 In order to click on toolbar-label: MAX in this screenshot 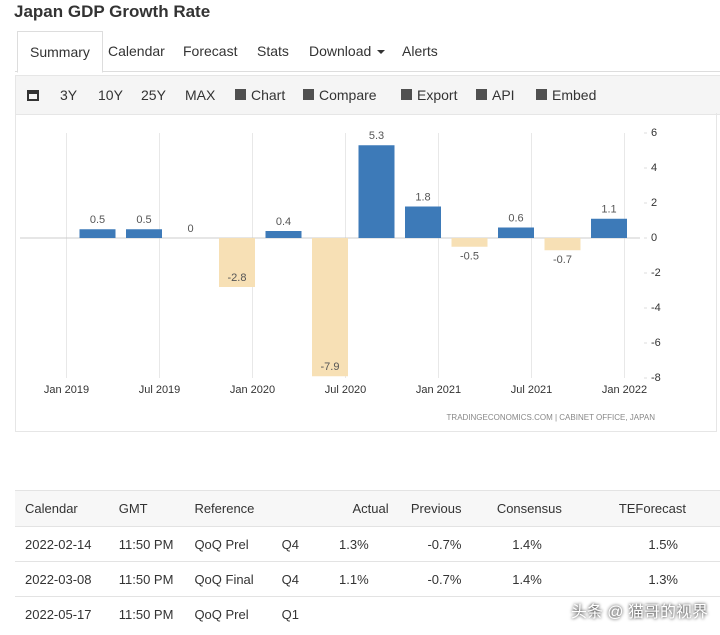, I will do `click(200, 95)`.